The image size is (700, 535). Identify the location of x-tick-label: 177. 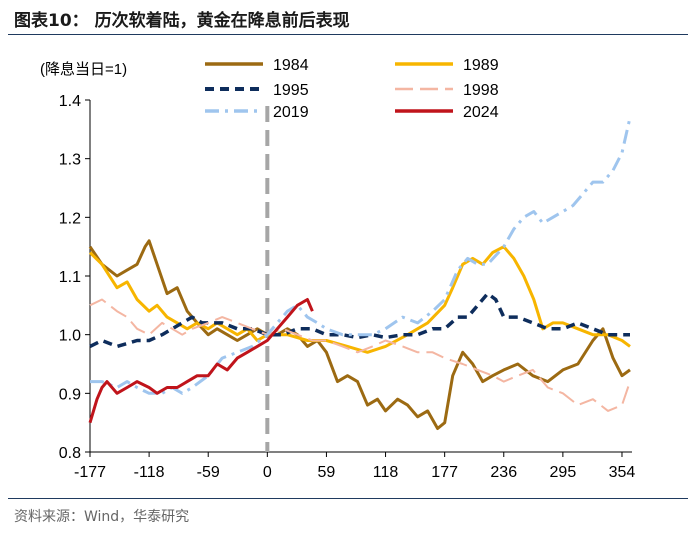
(444, 472).